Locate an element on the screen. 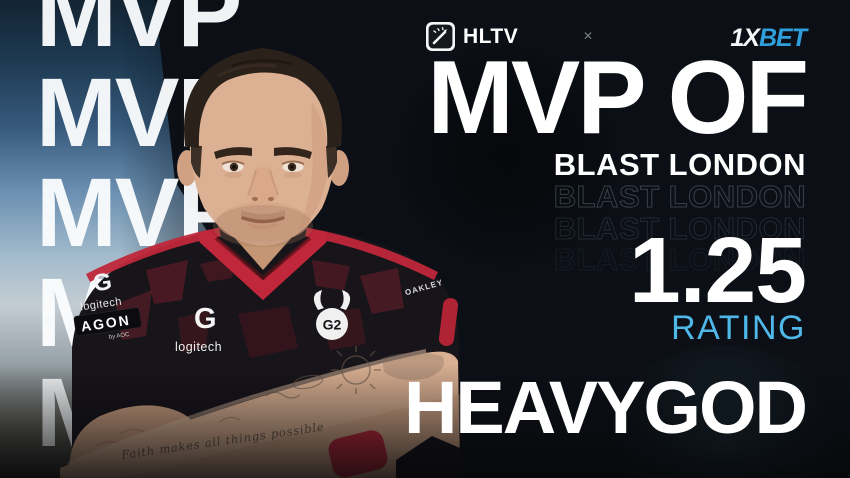 This screenshot has width=850, height=478. event-name-echo: BLAST LONDON is located at coordinates (679, 197).